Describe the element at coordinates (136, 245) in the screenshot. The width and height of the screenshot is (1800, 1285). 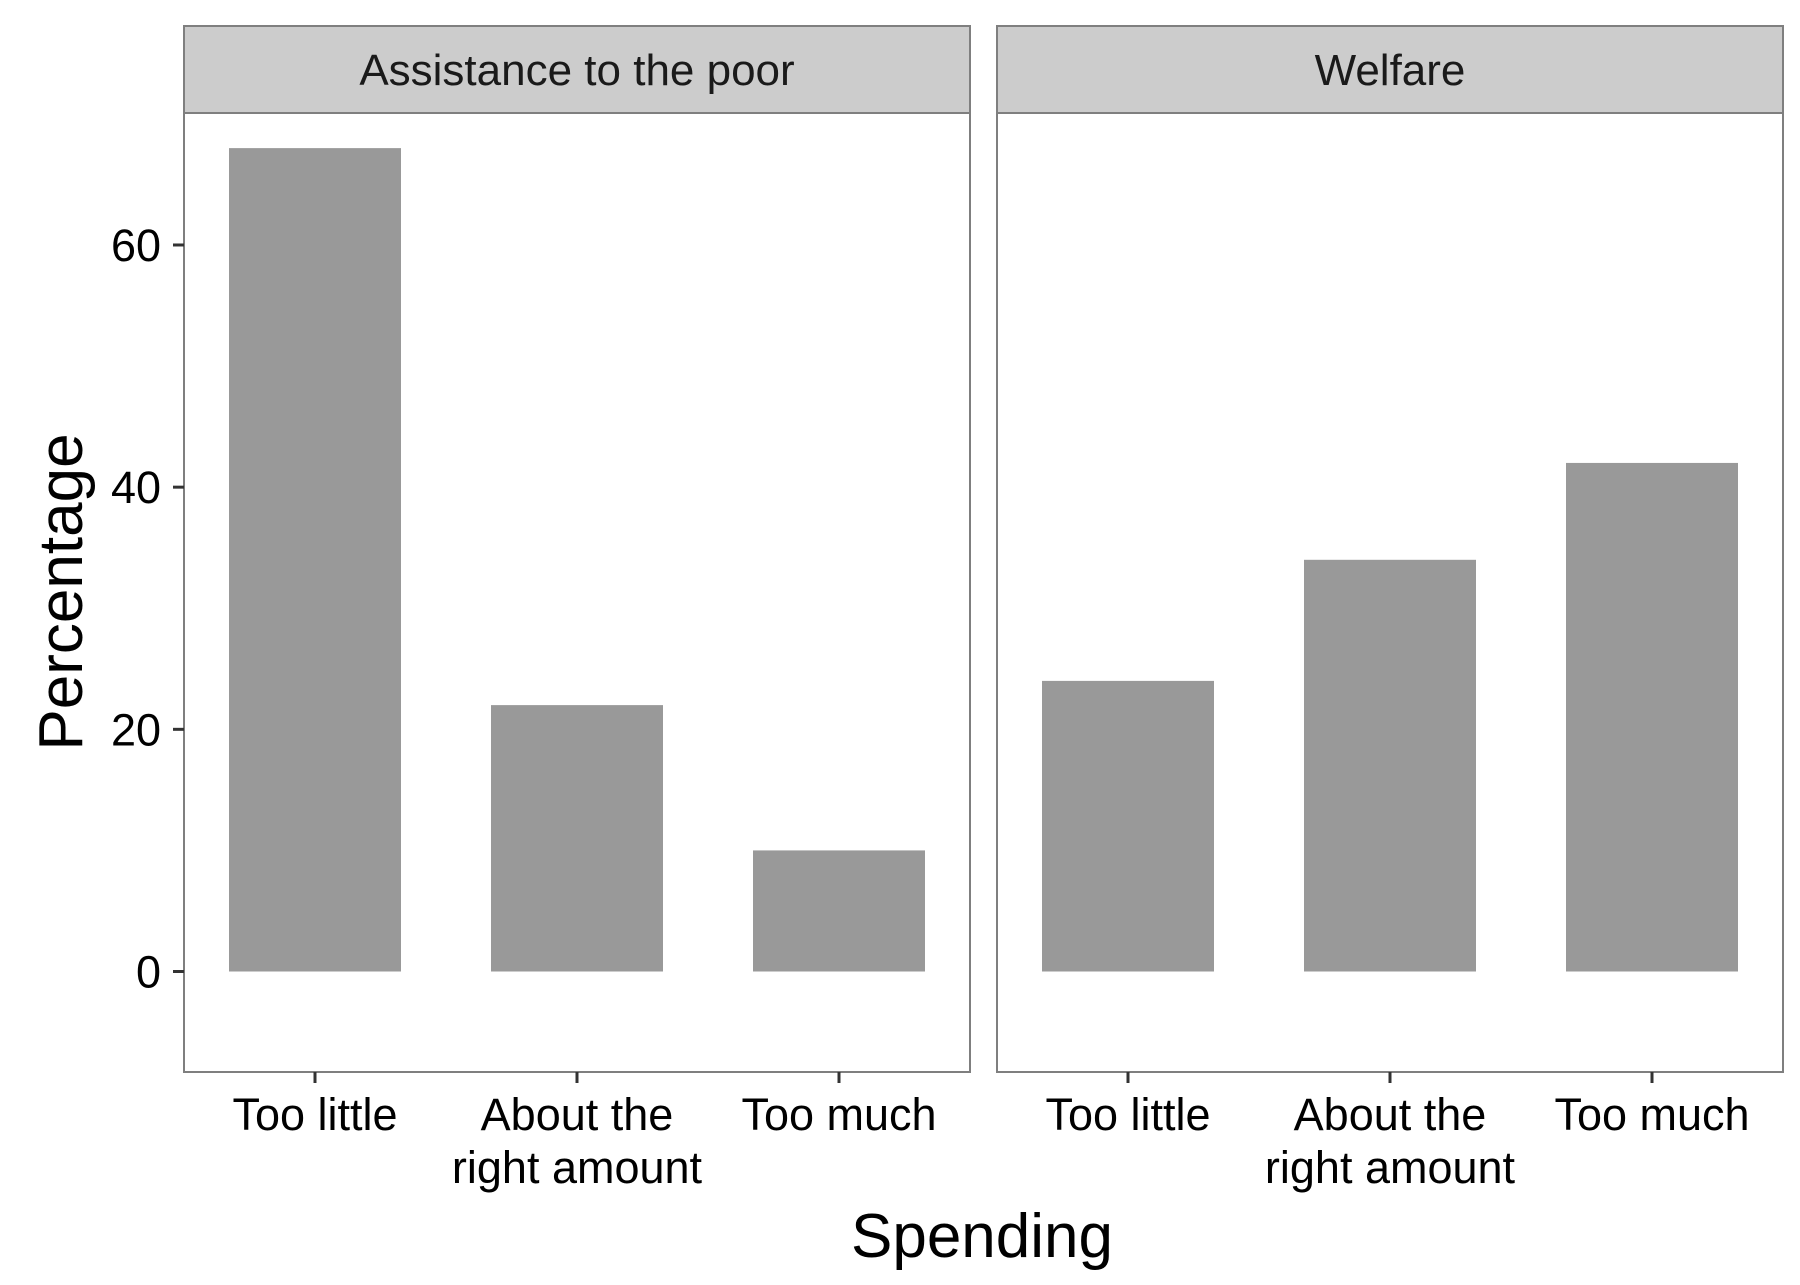
I see `y-tick-label: 60` at that location.